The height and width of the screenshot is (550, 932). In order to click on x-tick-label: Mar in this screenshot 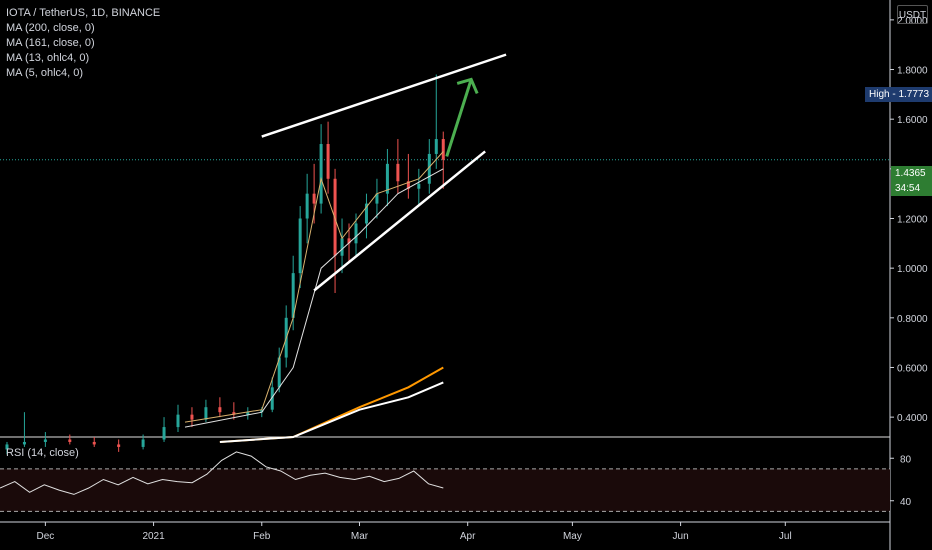, I will do `click(360, 536)`.